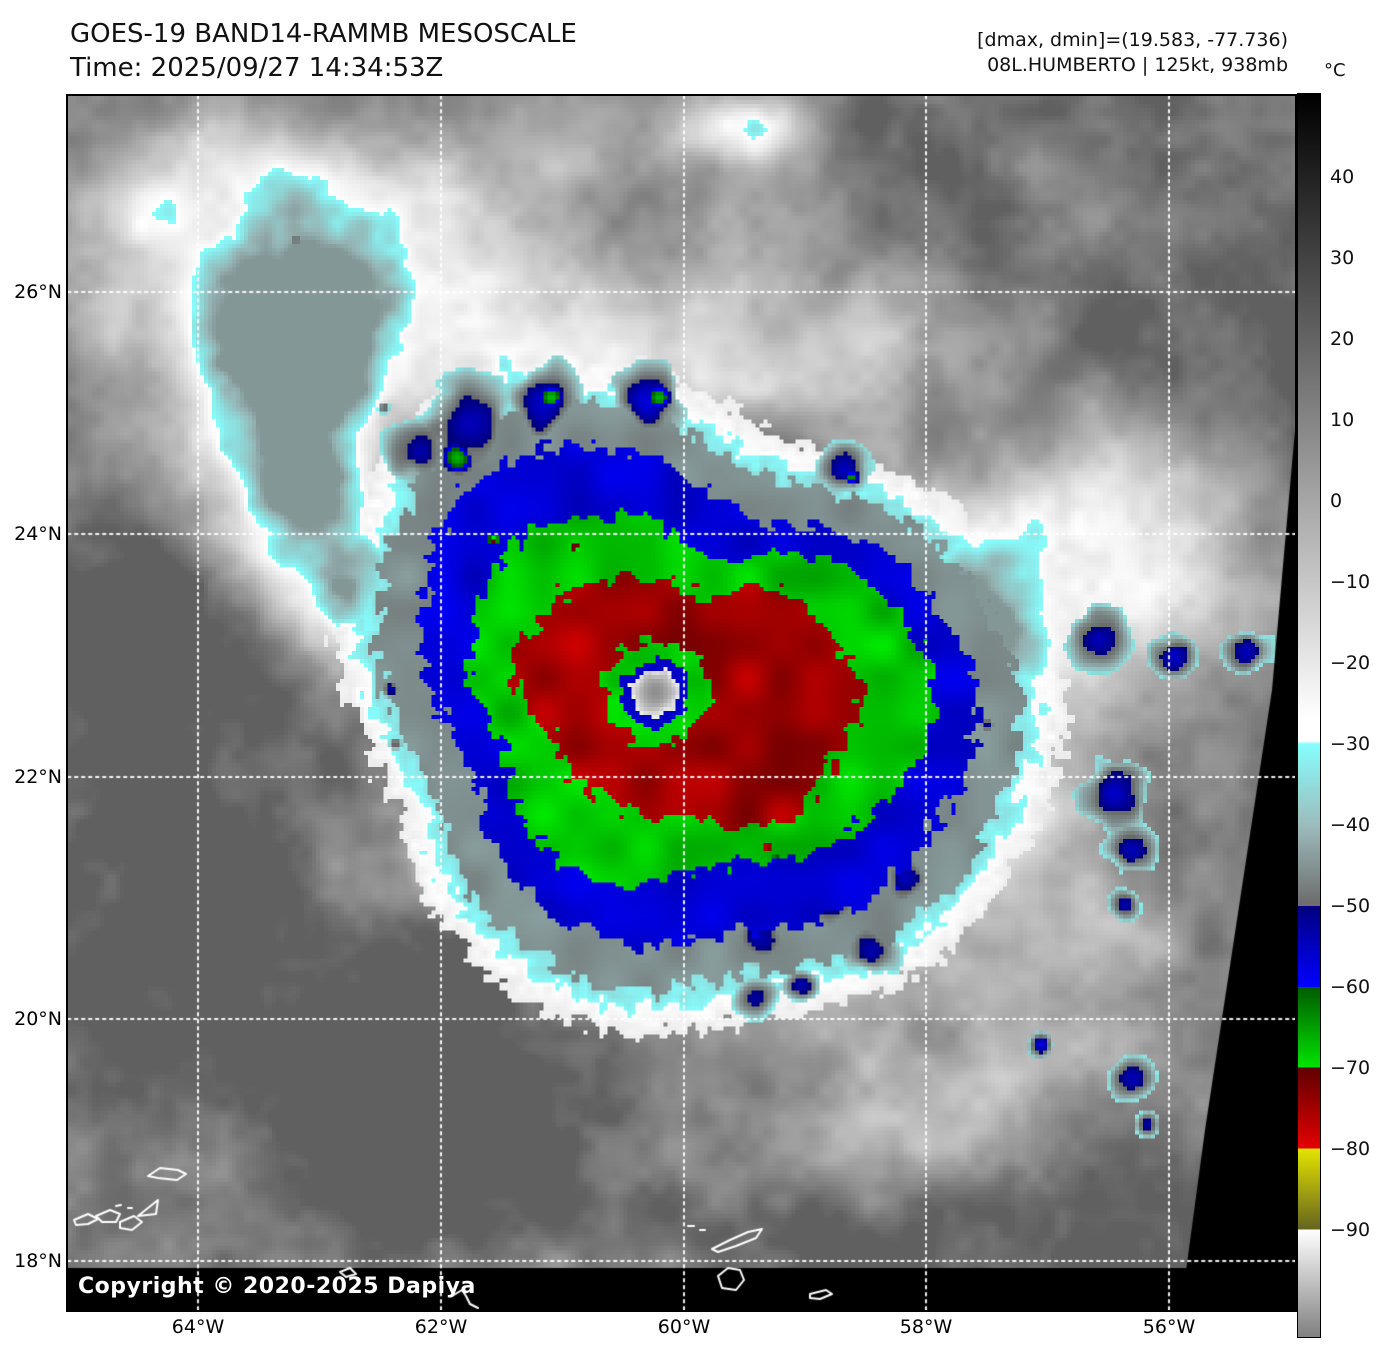  Describe the element at coordinates (1342, 177) in the screenshot. I see `colorbar-tick-label: 40` at that location.